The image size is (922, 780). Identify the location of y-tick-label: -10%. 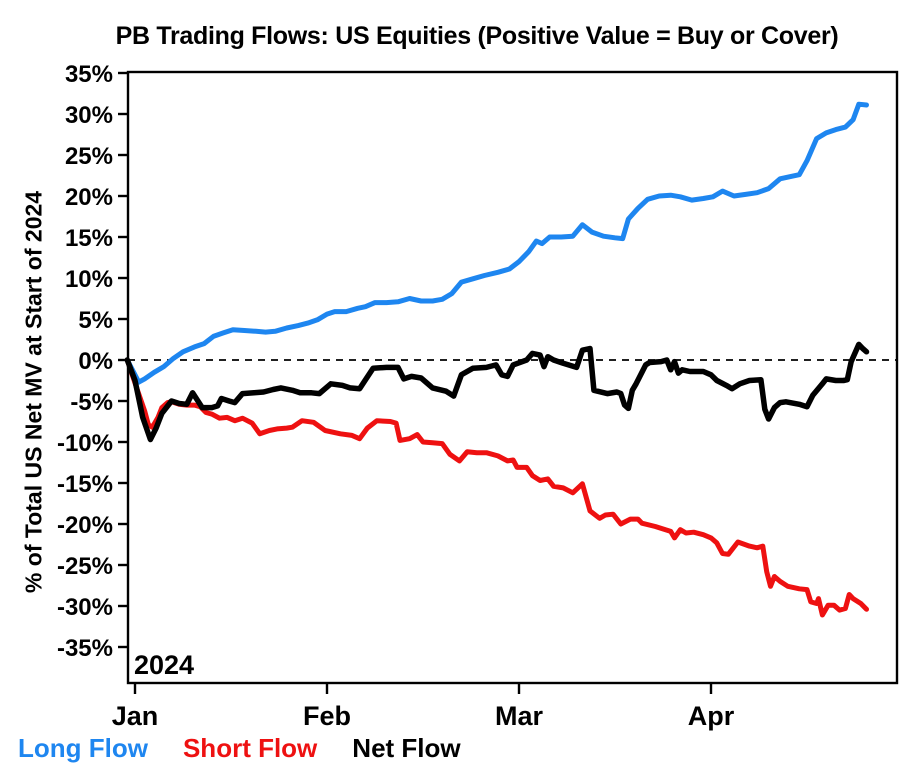
(85, 443).